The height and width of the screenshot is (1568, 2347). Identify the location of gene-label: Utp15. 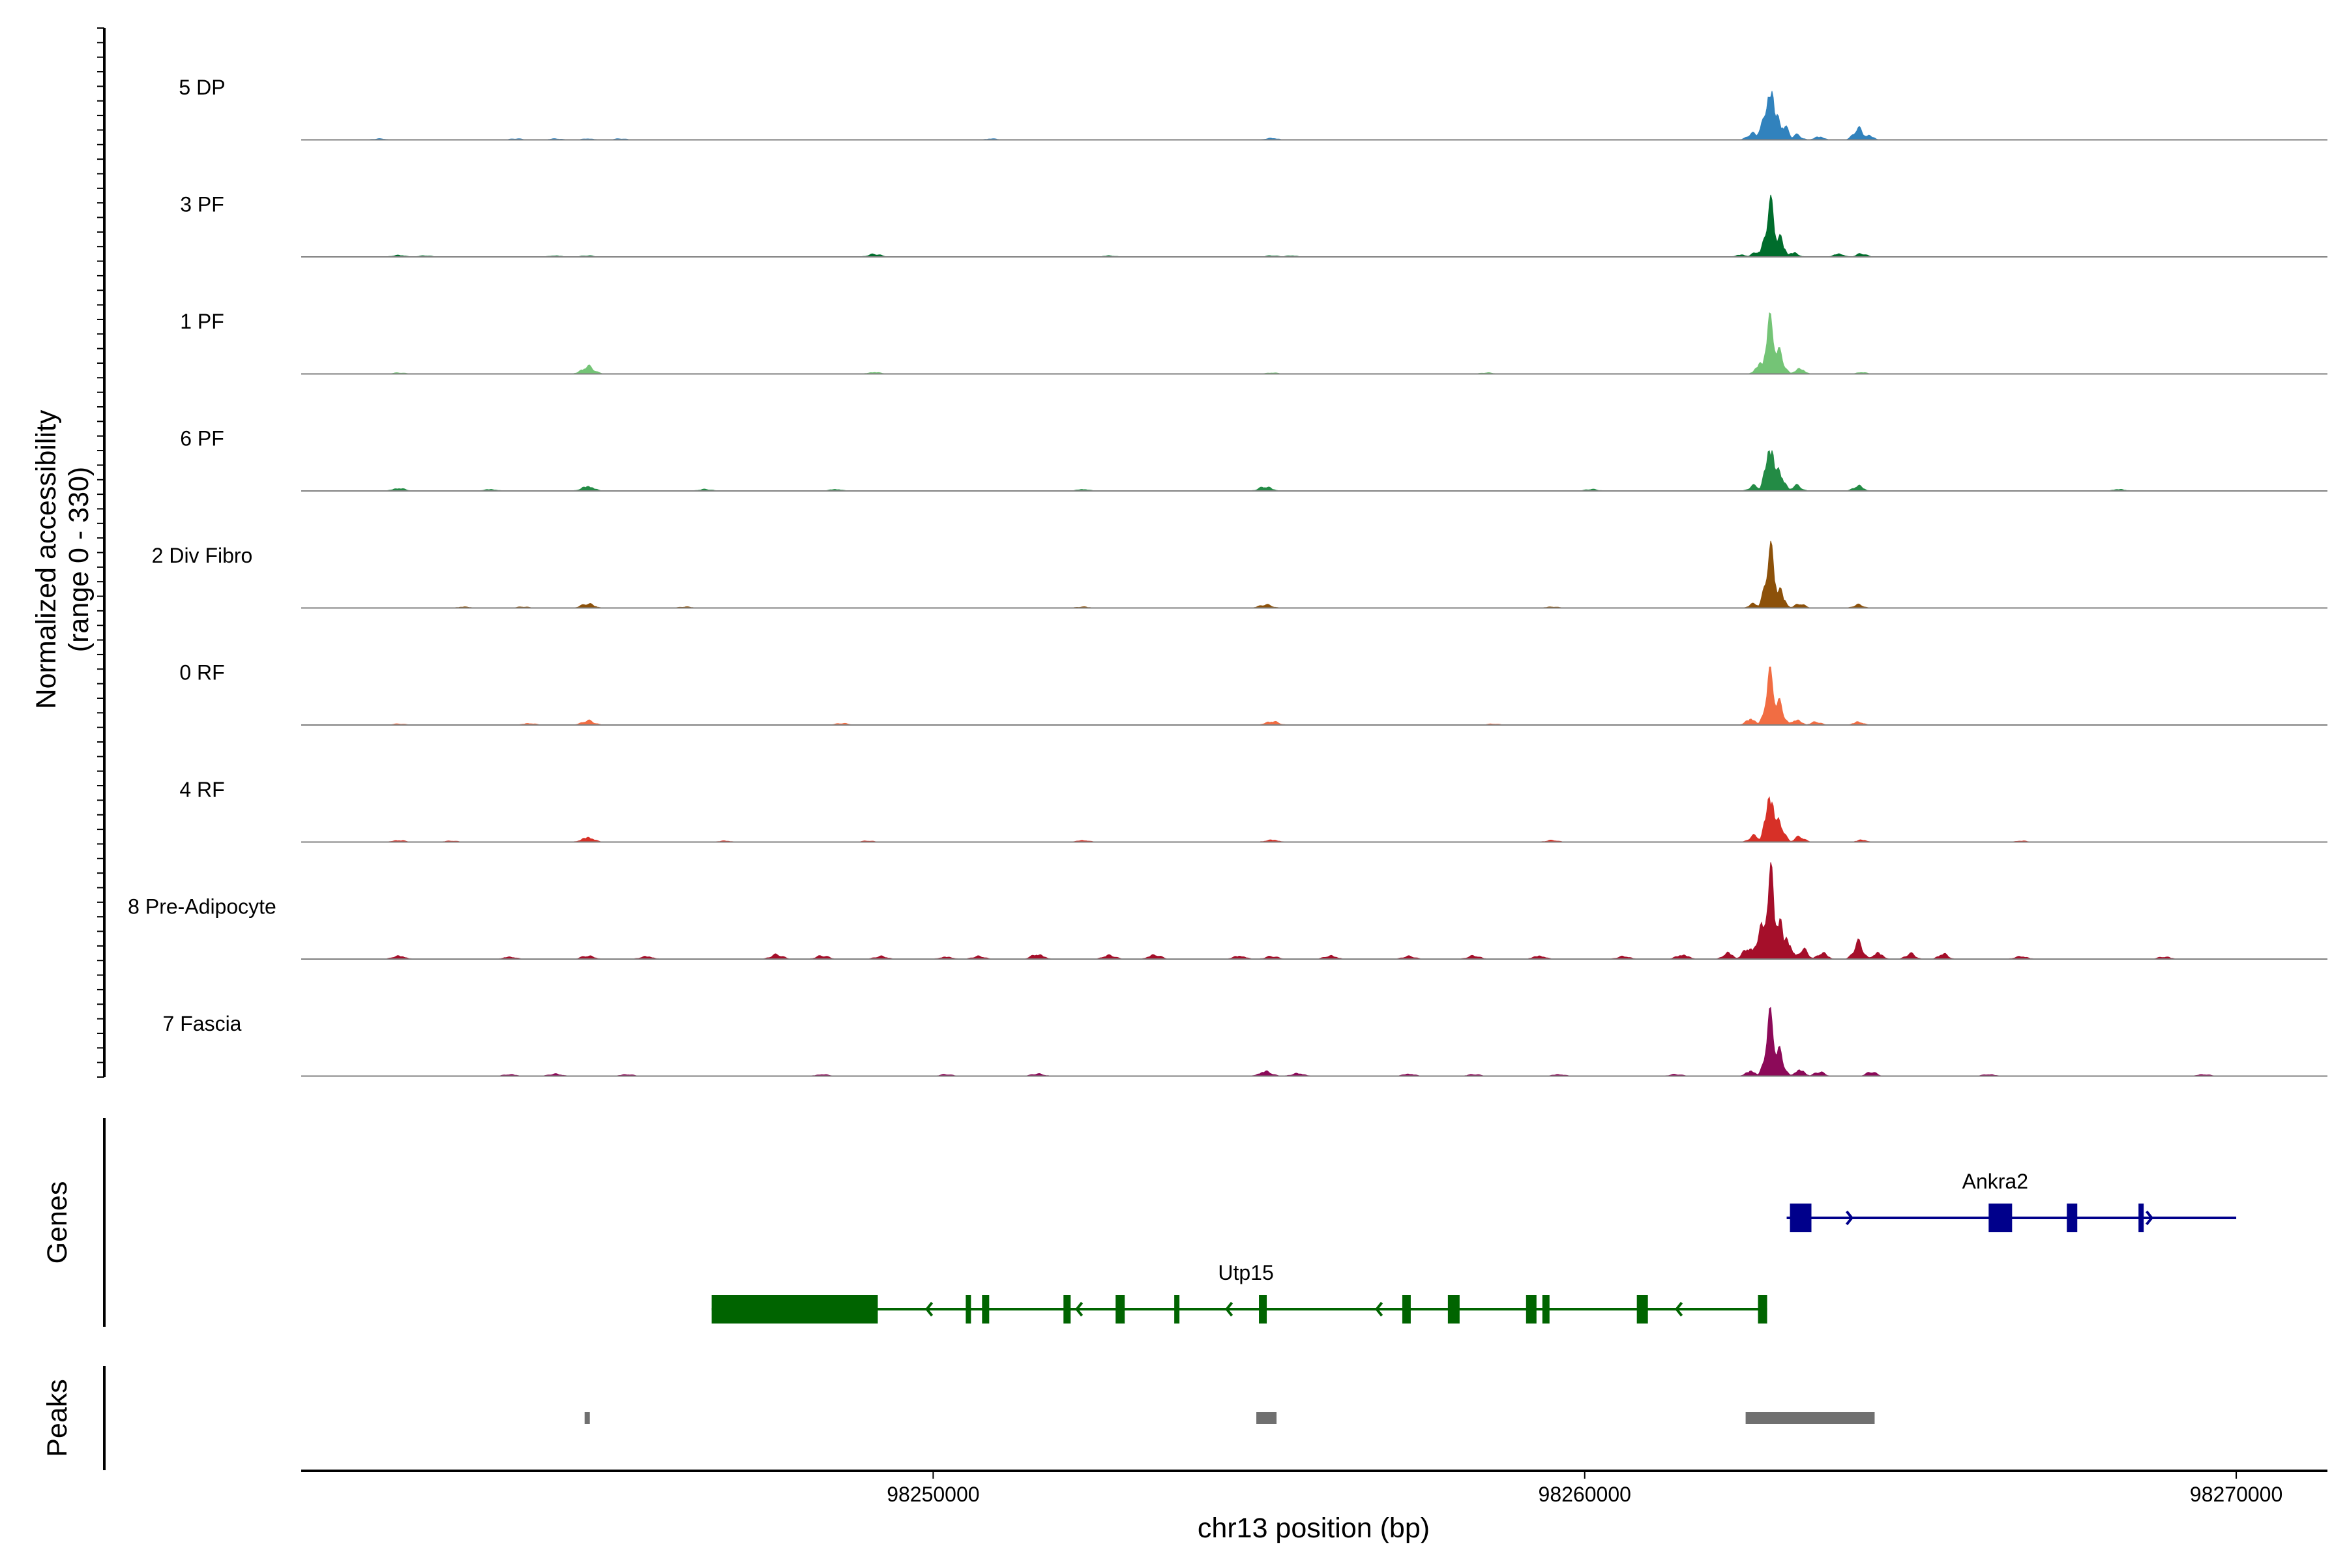
(1245, 1273).